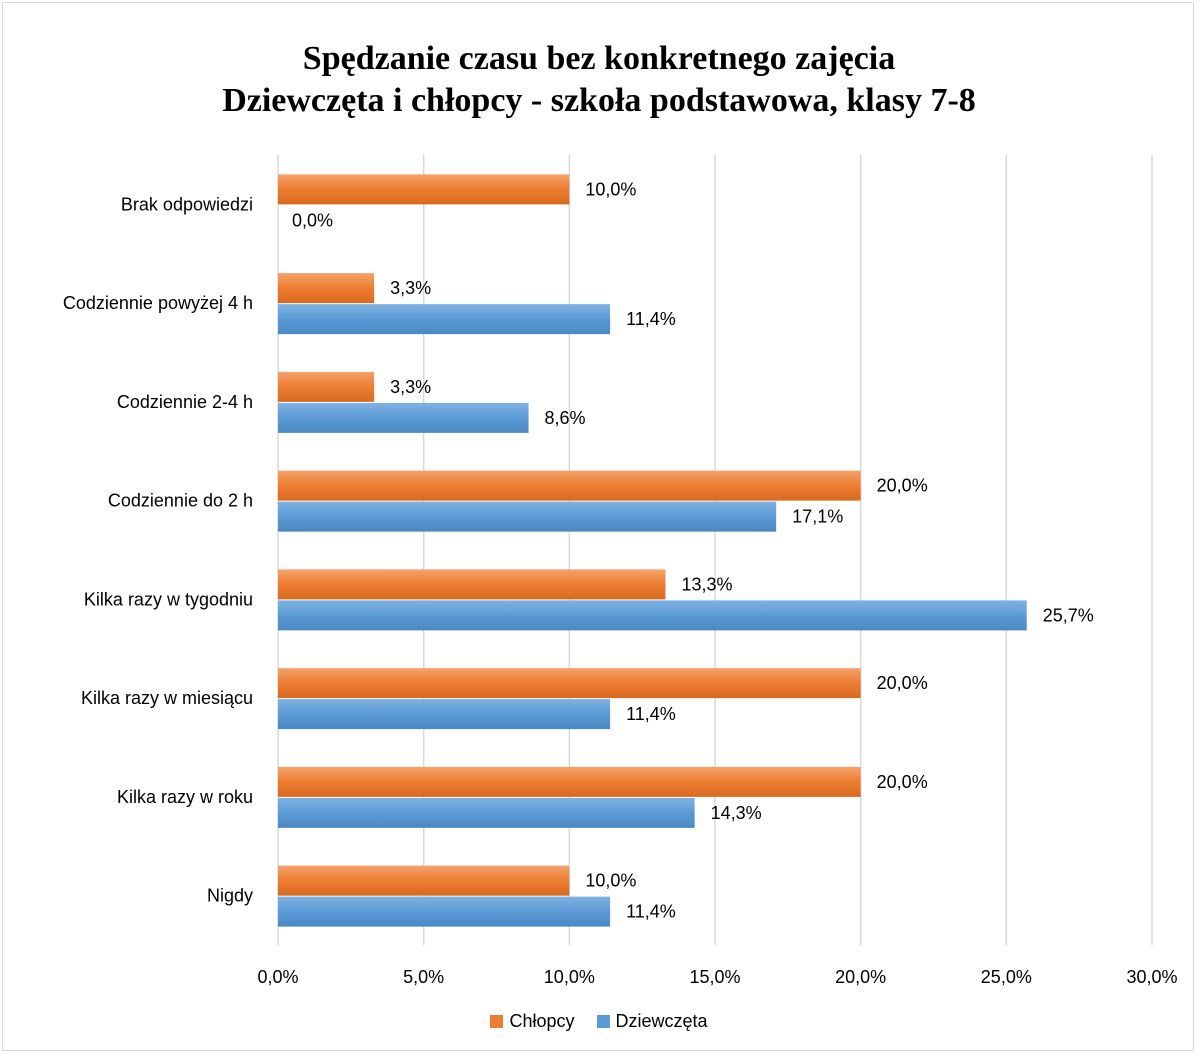 The width and height of the screenshot is (1198, 1055). What do you see at coordinates (542, 1021) in the screenshot?
I see `legend-label-boys: Chłopcy` at bounding box center [542, 1021].